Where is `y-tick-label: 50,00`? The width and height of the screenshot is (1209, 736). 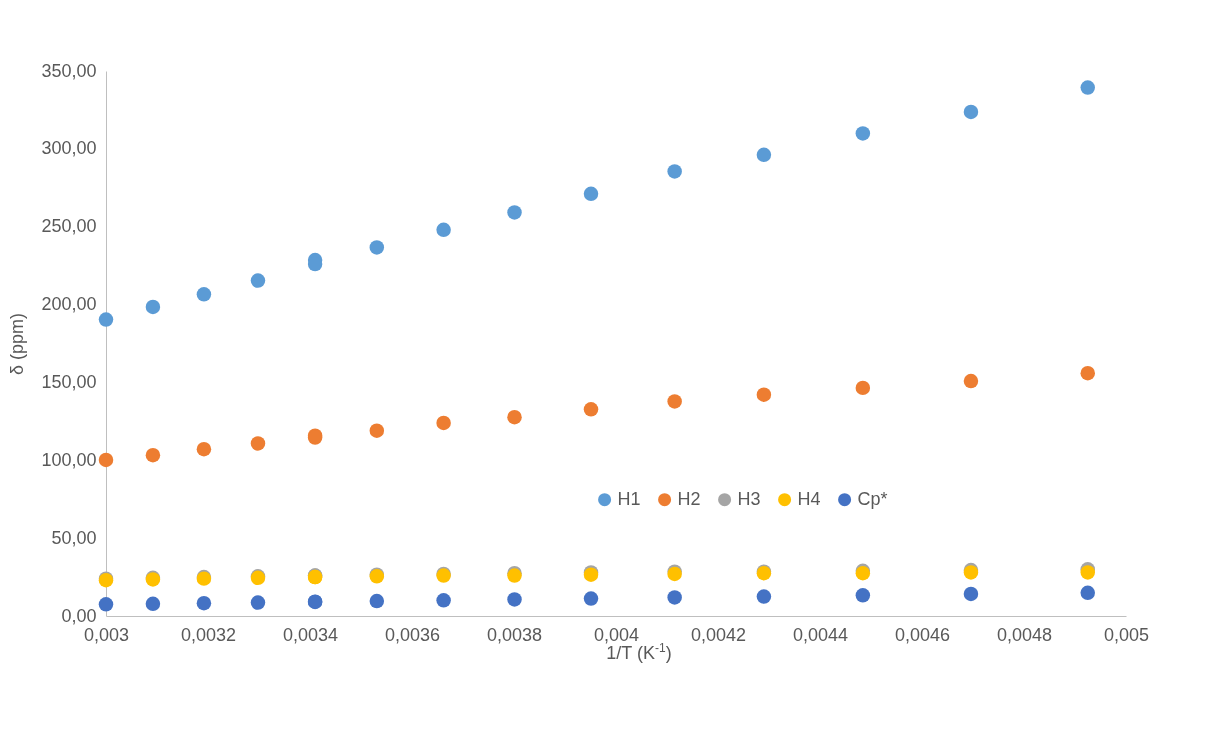
y-tick-label: 50,00 is located at coordinates (74, 537).